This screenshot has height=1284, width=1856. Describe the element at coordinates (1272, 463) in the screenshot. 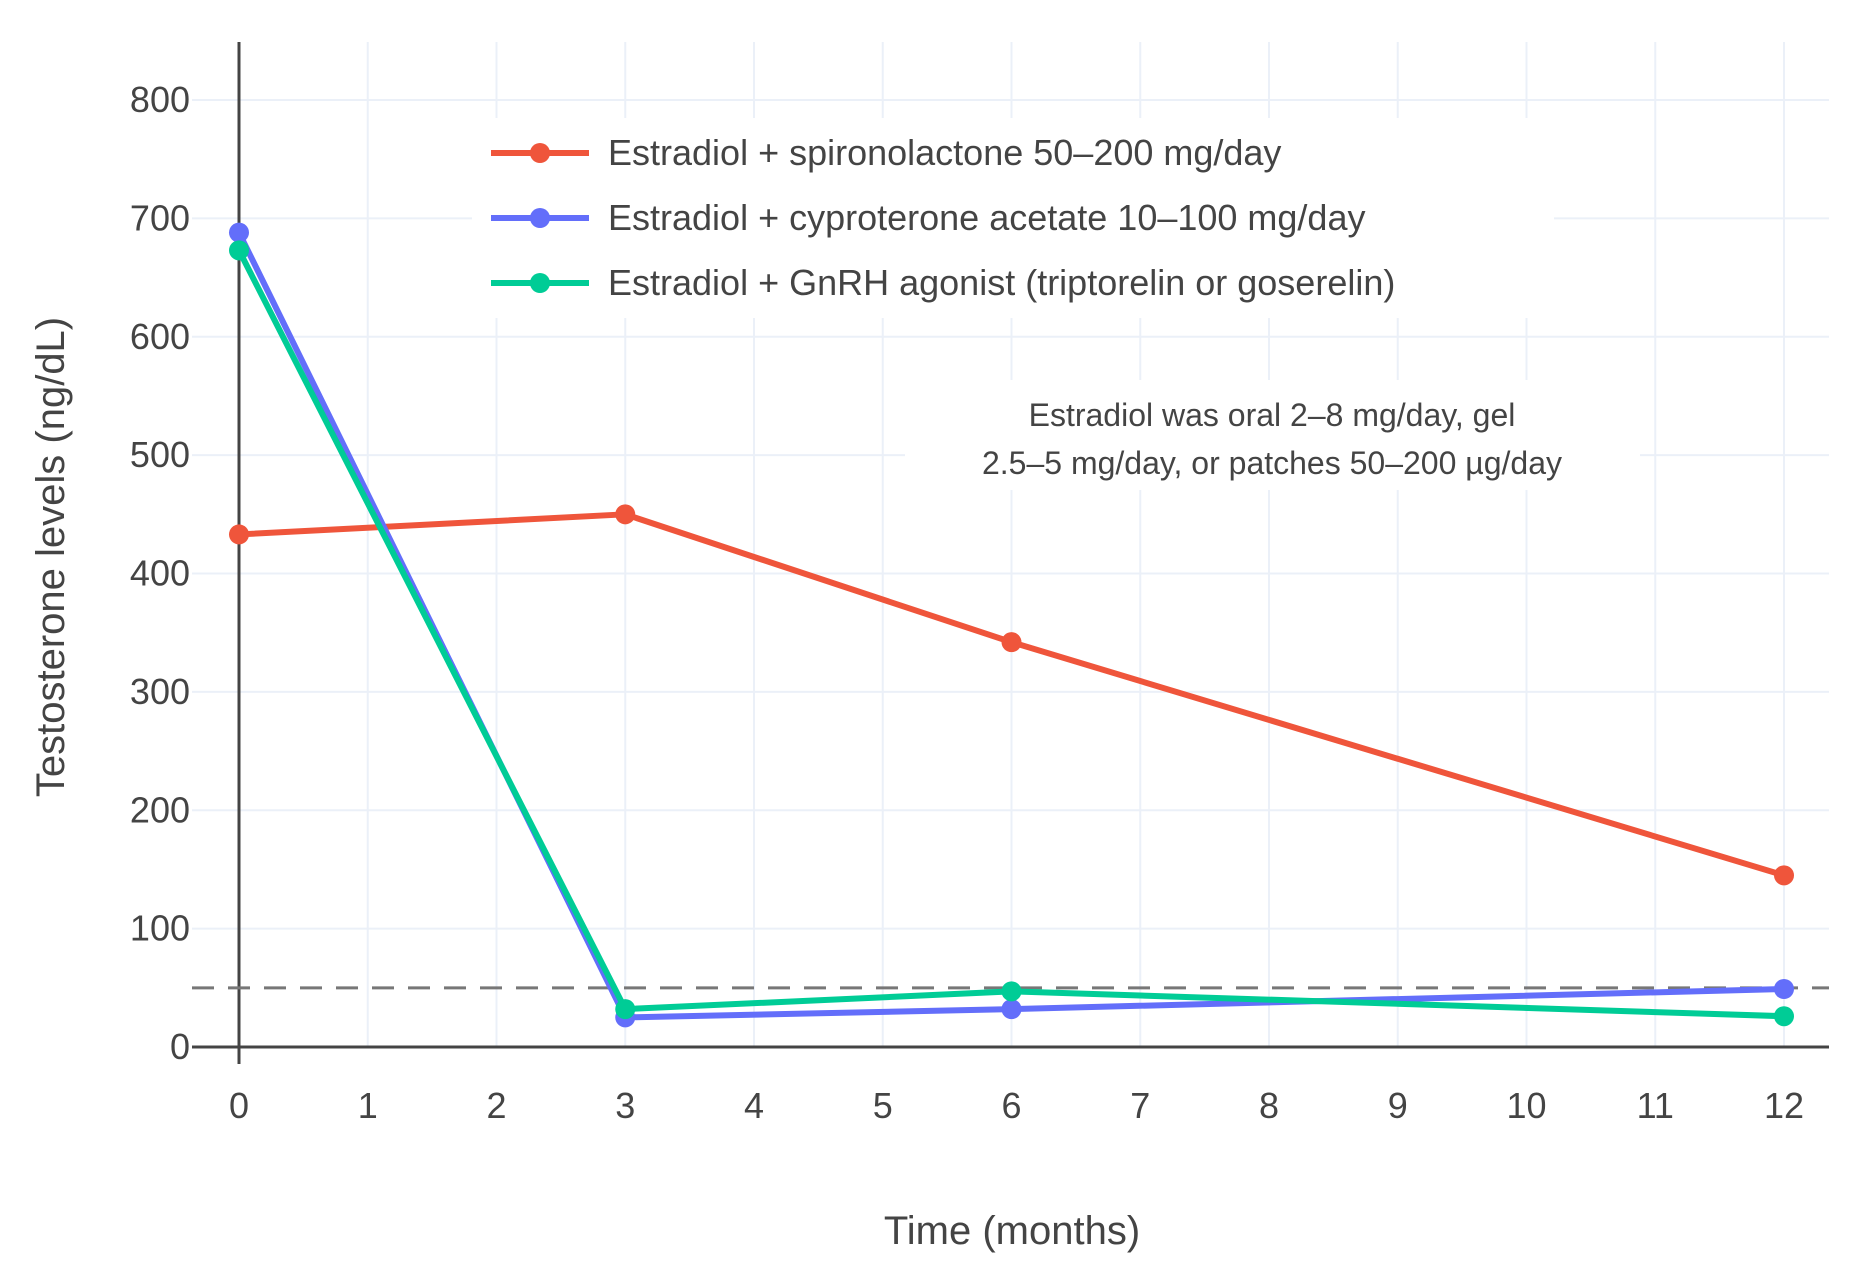

I see `annotation-text: 2.5–5 mg/day, or patches 50–200 µg/day` at that location.